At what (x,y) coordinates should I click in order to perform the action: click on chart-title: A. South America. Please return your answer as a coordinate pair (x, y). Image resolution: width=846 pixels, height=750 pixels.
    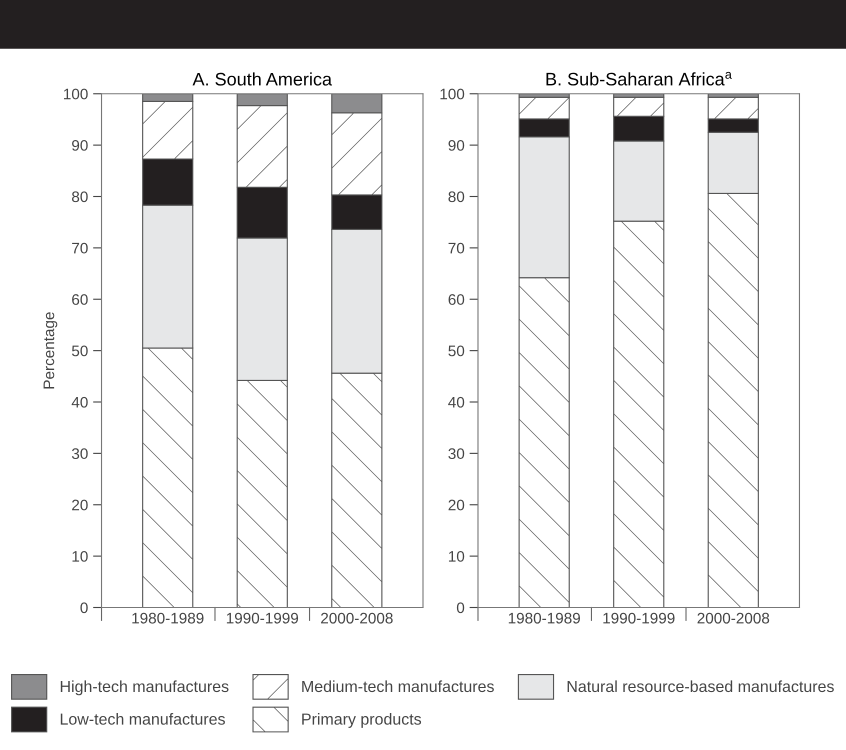
    Looking at the image, I should click on (262, 79).